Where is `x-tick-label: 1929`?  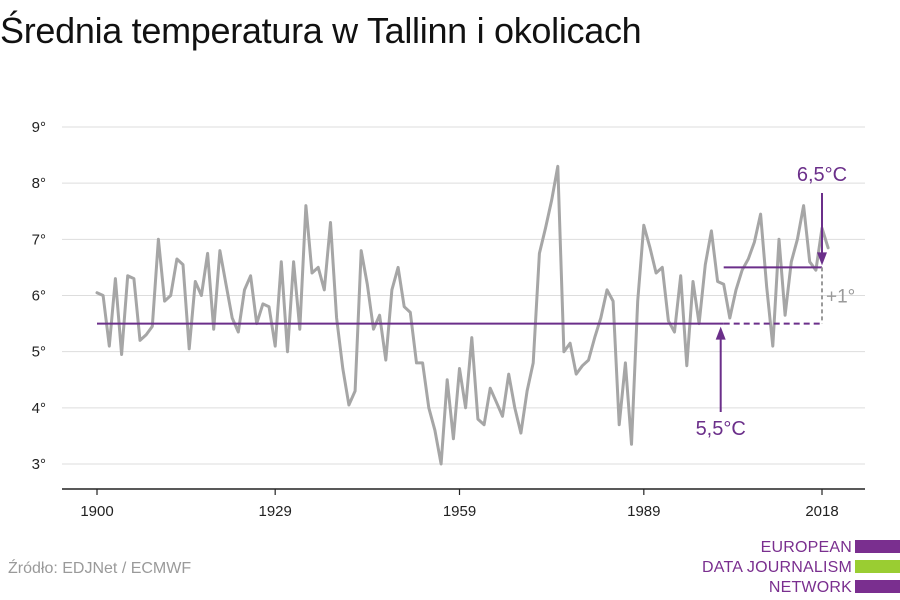
x-tick-label: 1929 is located at coordinates (274, 511).